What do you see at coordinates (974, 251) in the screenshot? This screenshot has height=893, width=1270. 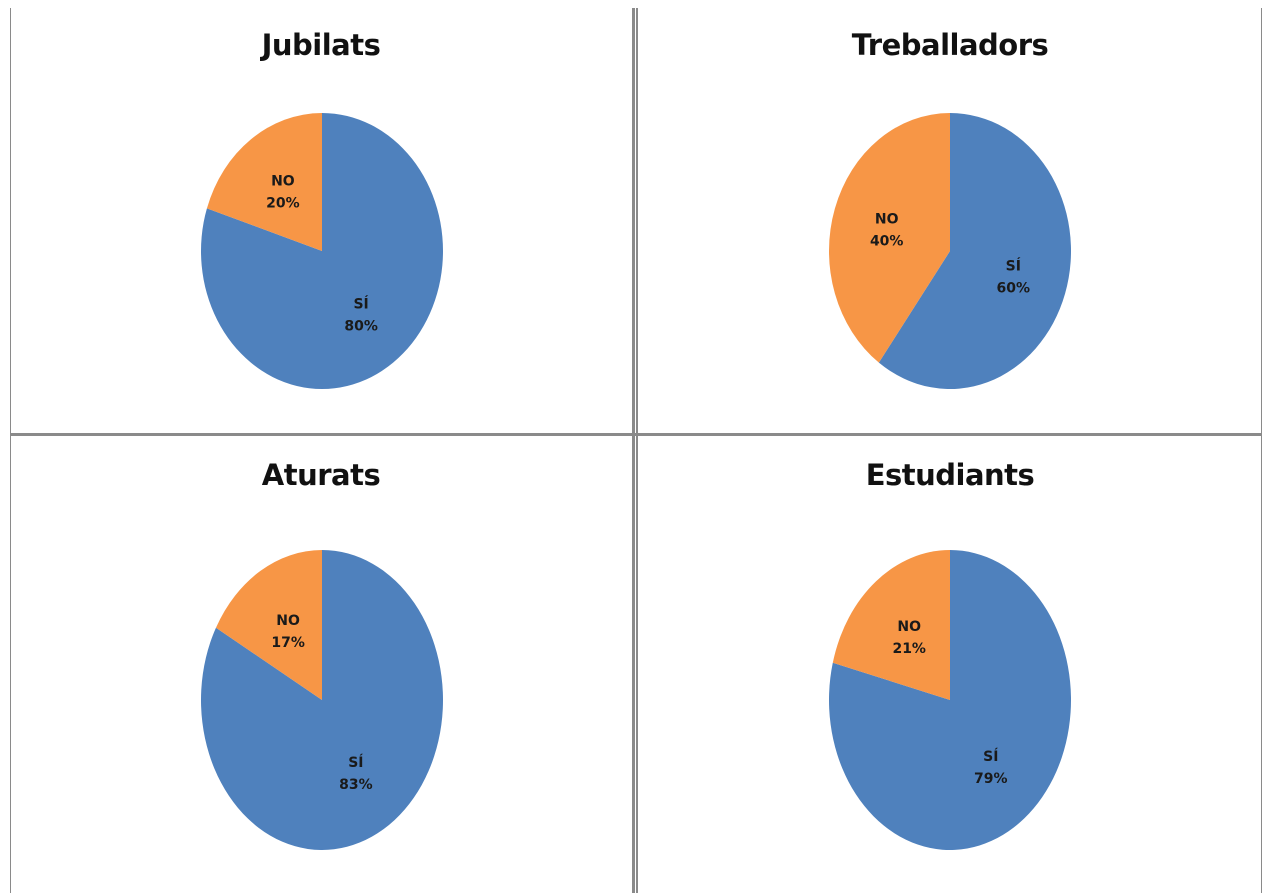 I see `pie-slice-sí` at bounding box center [974, 251].